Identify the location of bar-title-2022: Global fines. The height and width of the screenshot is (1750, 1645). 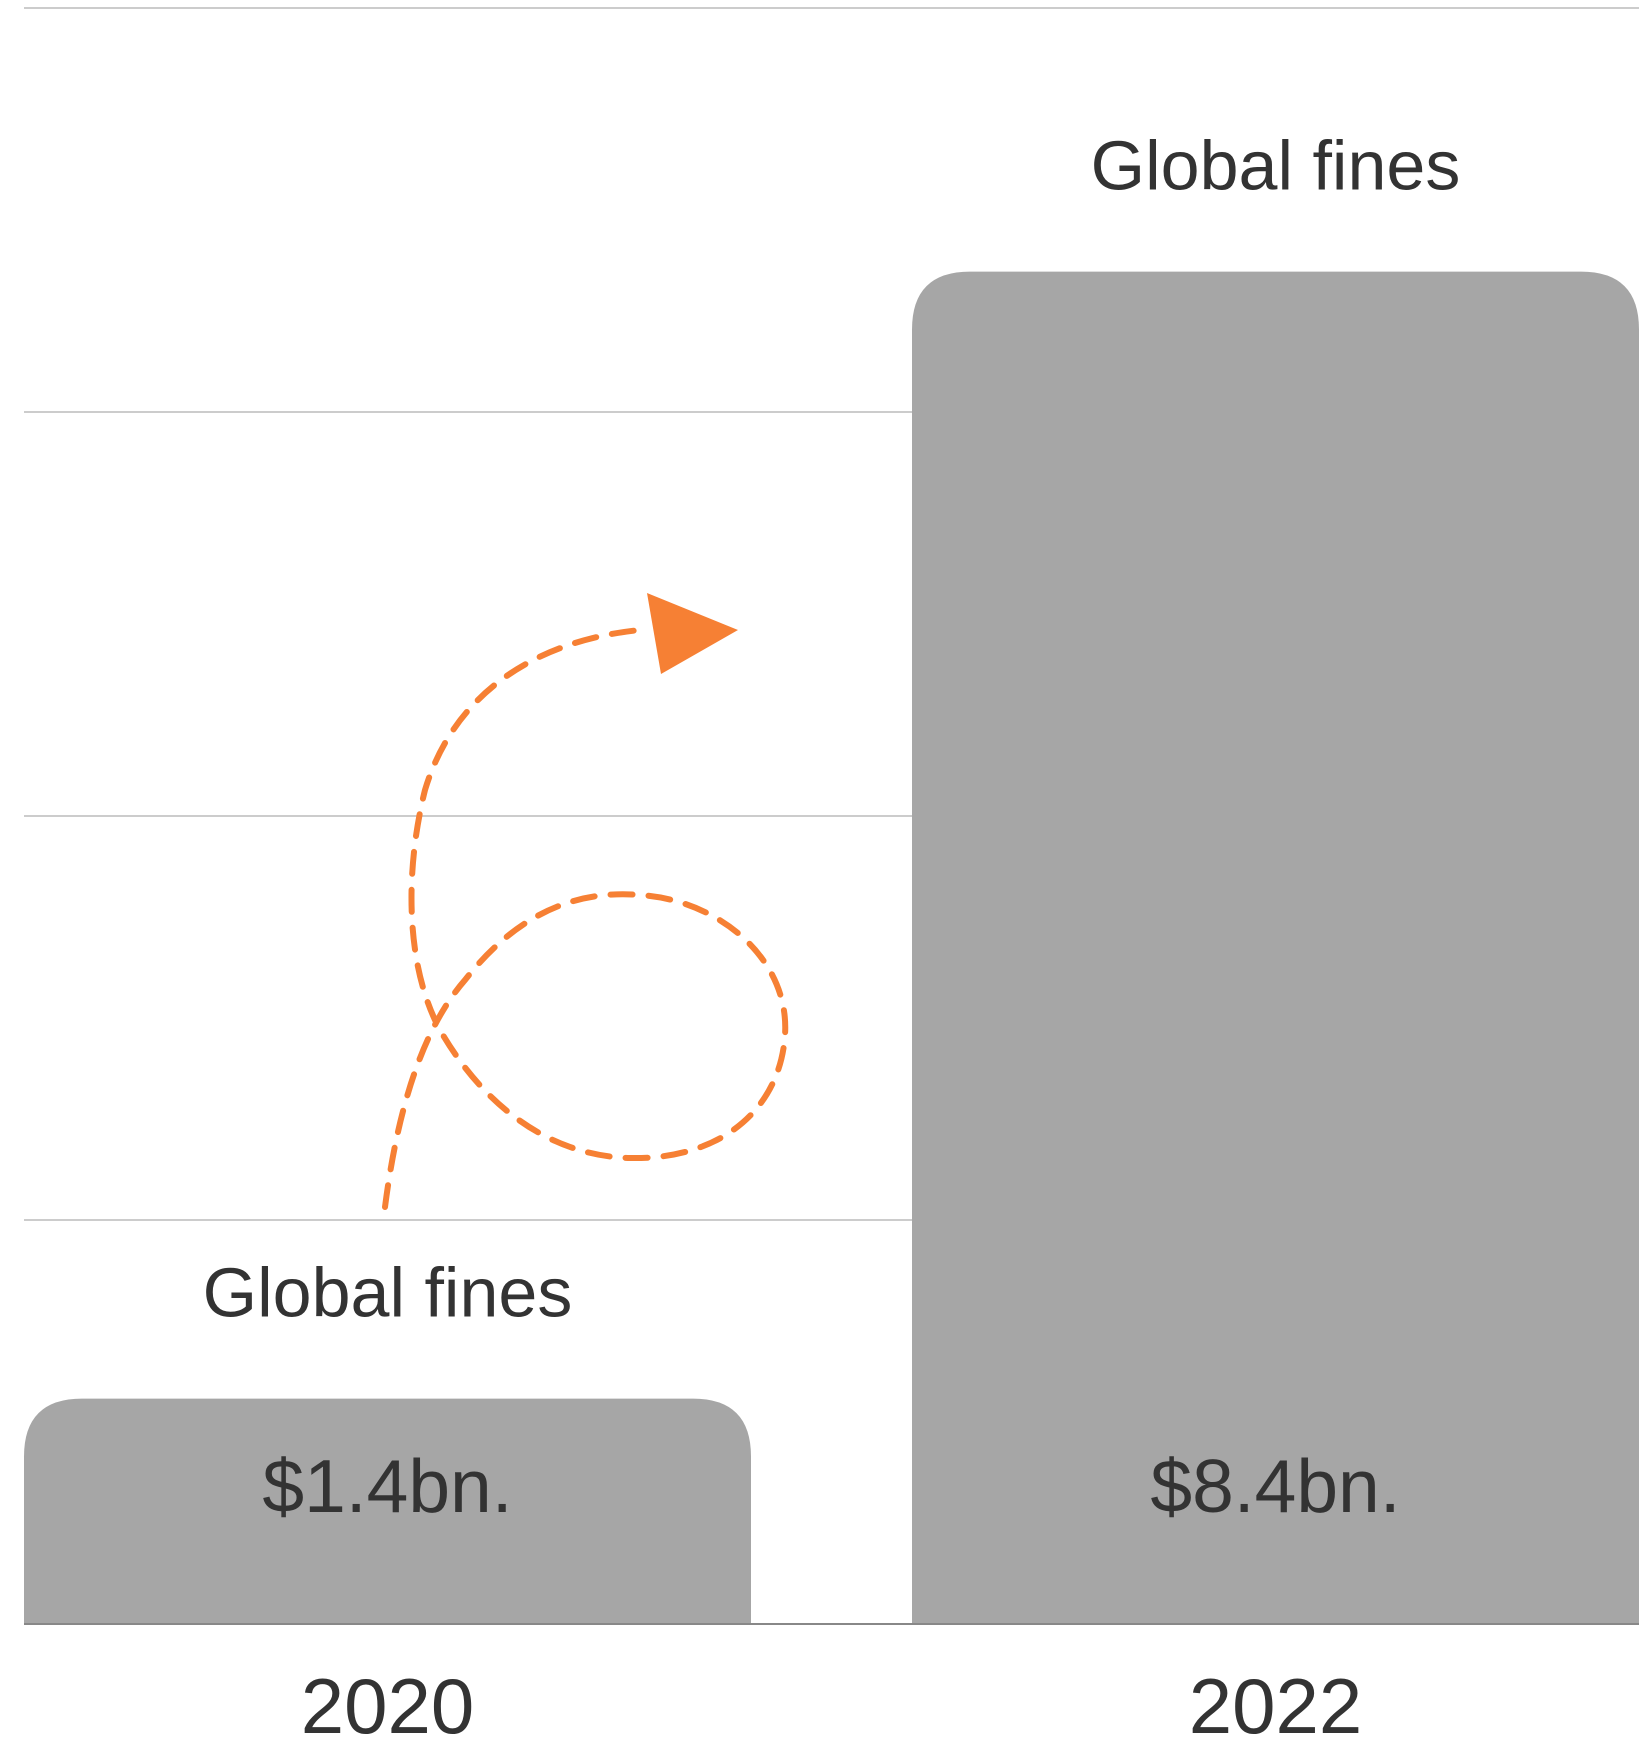
(1276, 166).